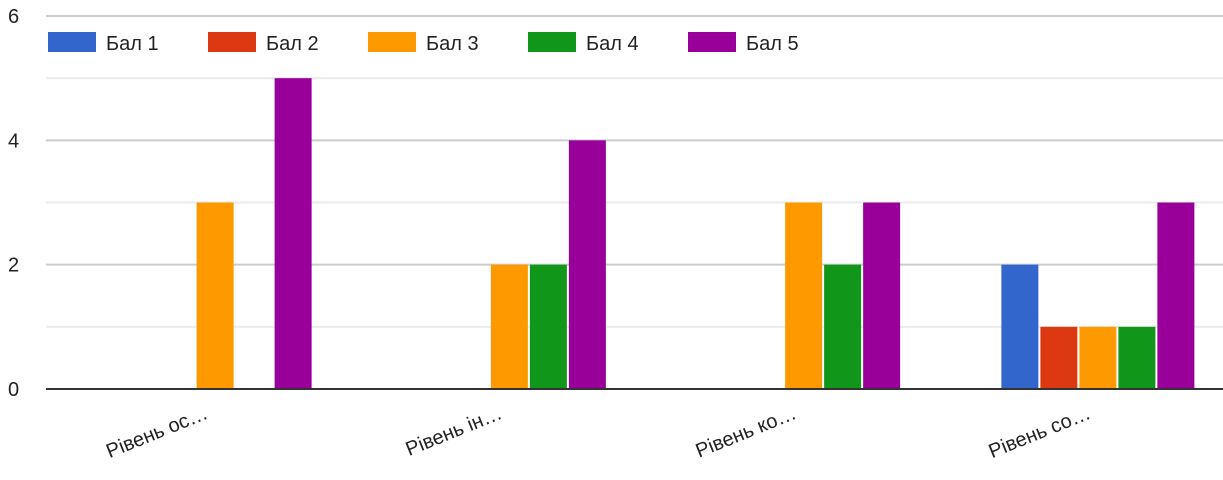  I want to click on legend: Бал 1 Бал 2 Бал 3 Бал 4 Бал 5, so click(423, 43).